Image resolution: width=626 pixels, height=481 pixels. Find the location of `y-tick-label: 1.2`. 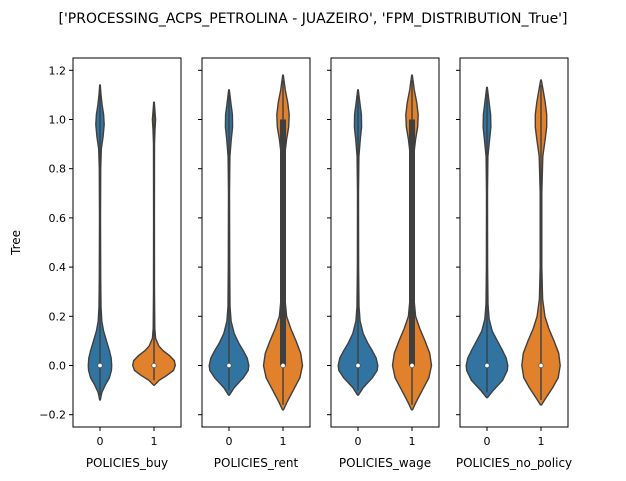

y-tick-label: 1.2 is located at coordinates (58, 70).